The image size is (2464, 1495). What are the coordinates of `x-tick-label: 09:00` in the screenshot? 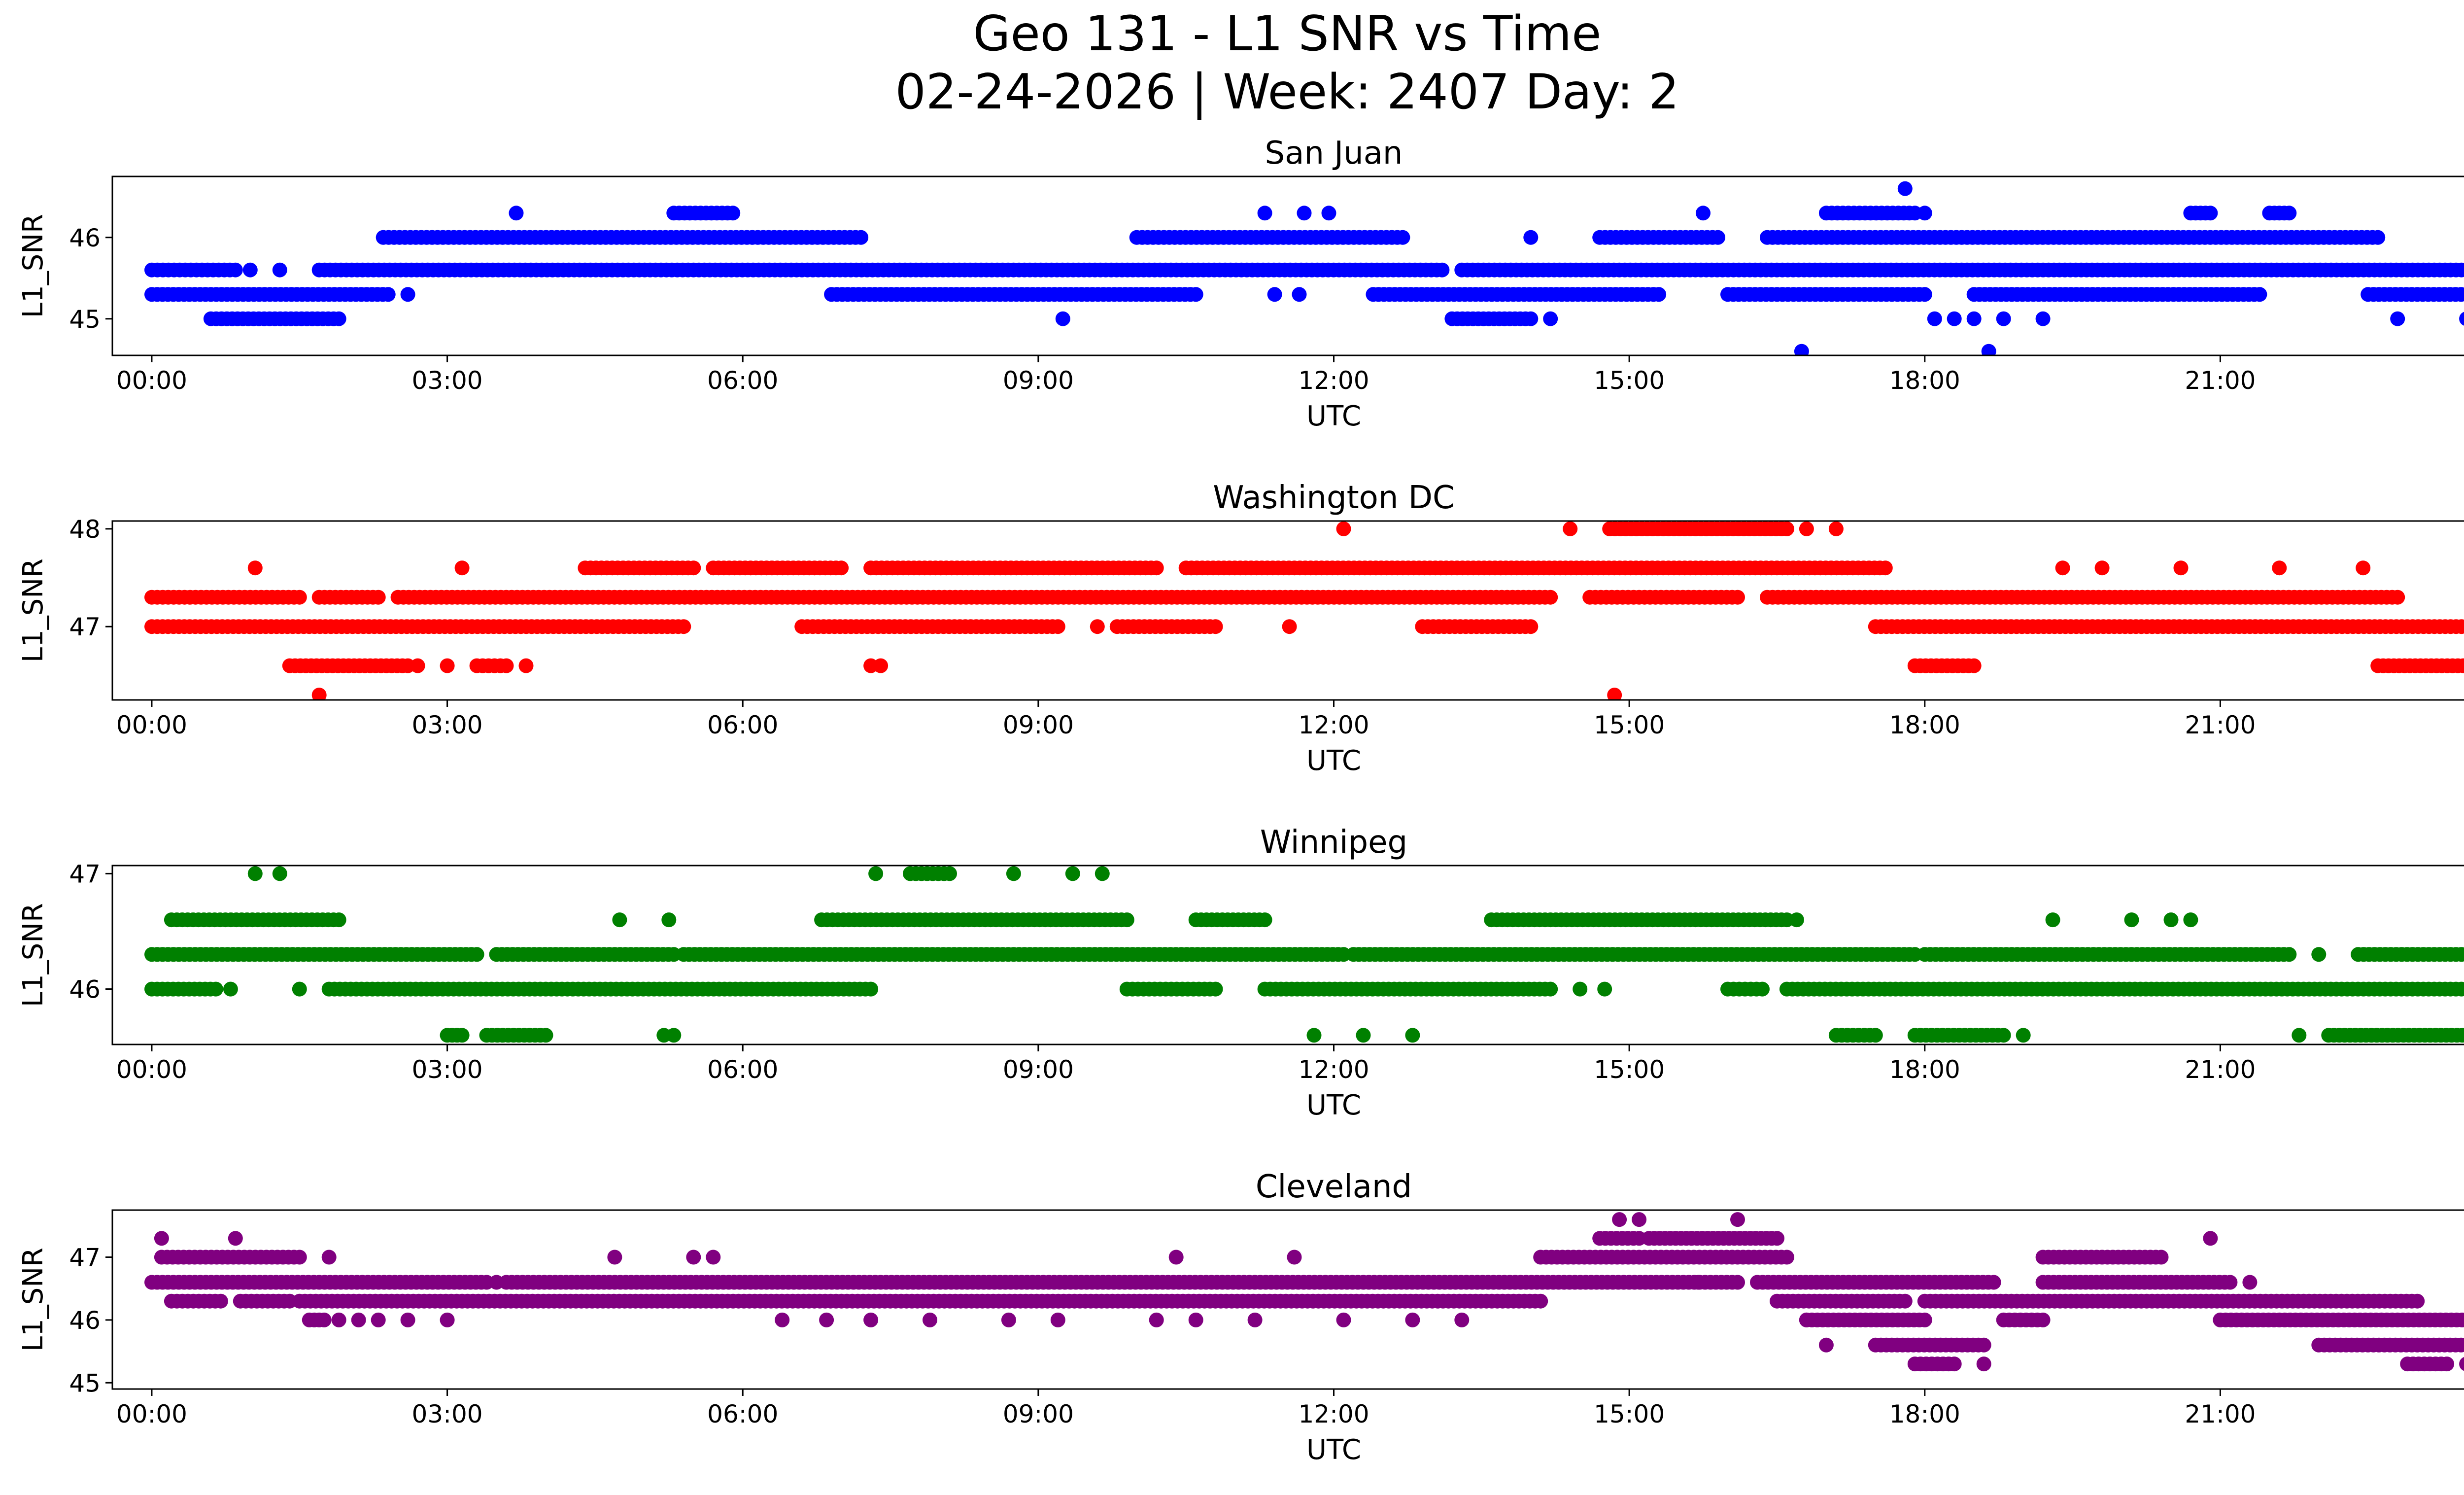 It's located at (1038, 1069).